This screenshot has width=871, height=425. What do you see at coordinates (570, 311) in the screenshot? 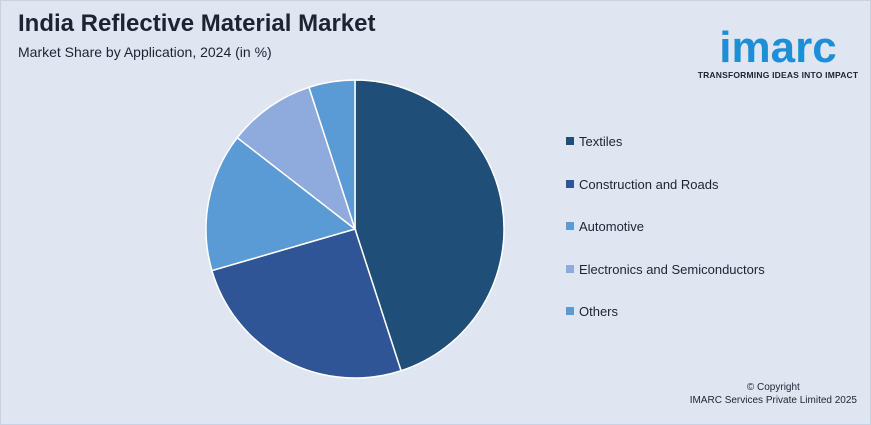
I see `legend-swatch-others` at bounding box center [570, 311].